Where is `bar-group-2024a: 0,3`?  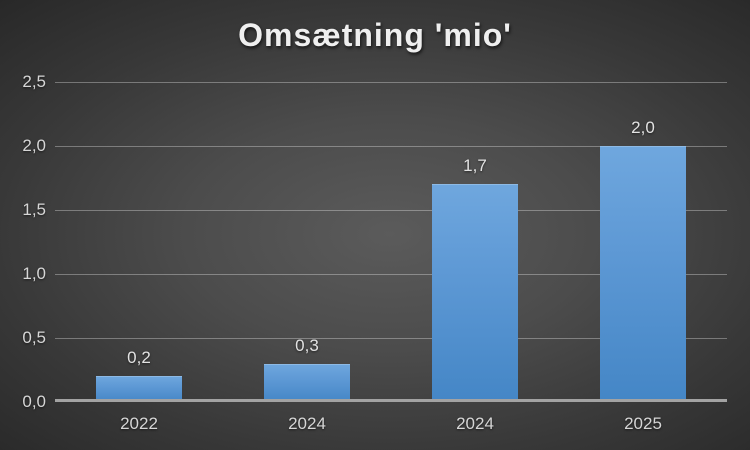 bar-group-2024a: 0,3 is located at coordinates (307, 369).